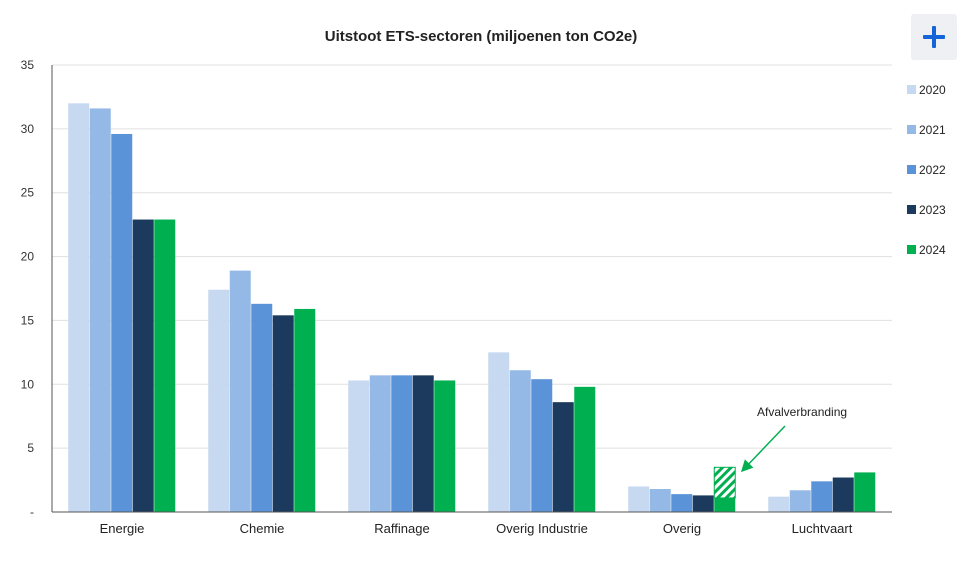  Describe the element at coordinates (283, 413) in the screenshot. I see `bar-chemie-2023` at that location.